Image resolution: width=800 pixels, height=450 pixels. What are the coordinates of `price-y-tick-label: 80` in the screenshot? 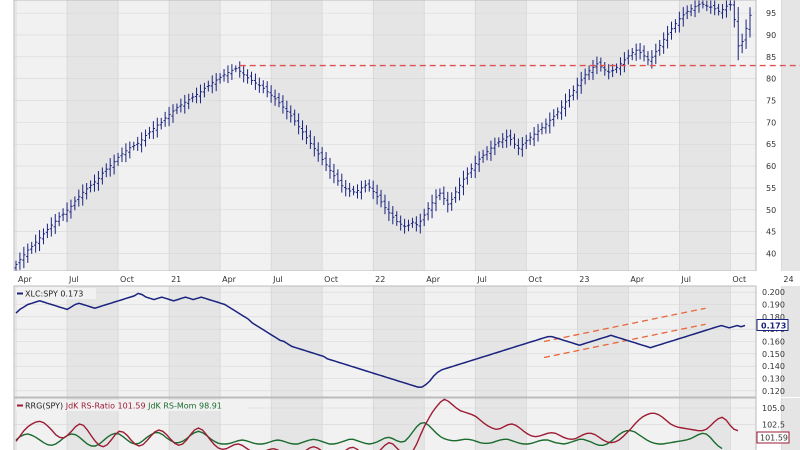 It's located at (771, 79).